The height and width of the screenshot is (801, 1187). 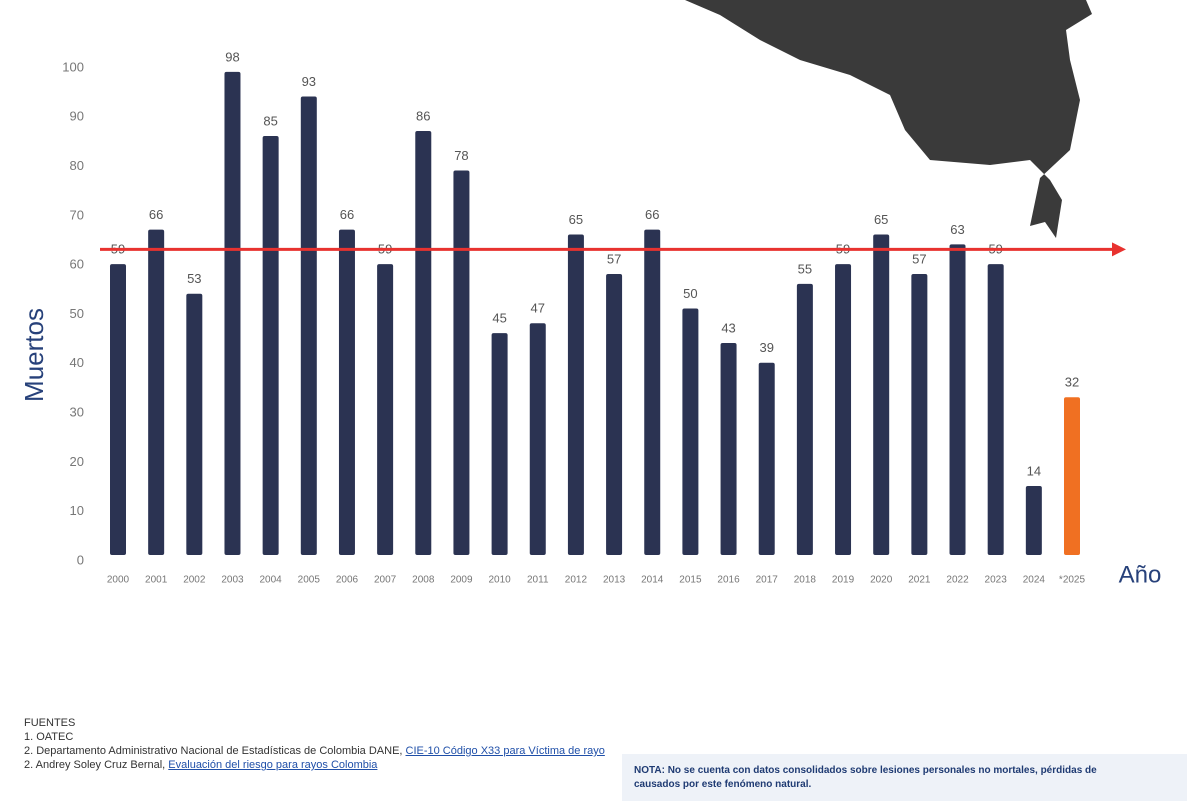 What do you see at coordinates (232, 580) in the screenshot?
I see `x-tick-label: 2003` at bounding box center [232, 580].